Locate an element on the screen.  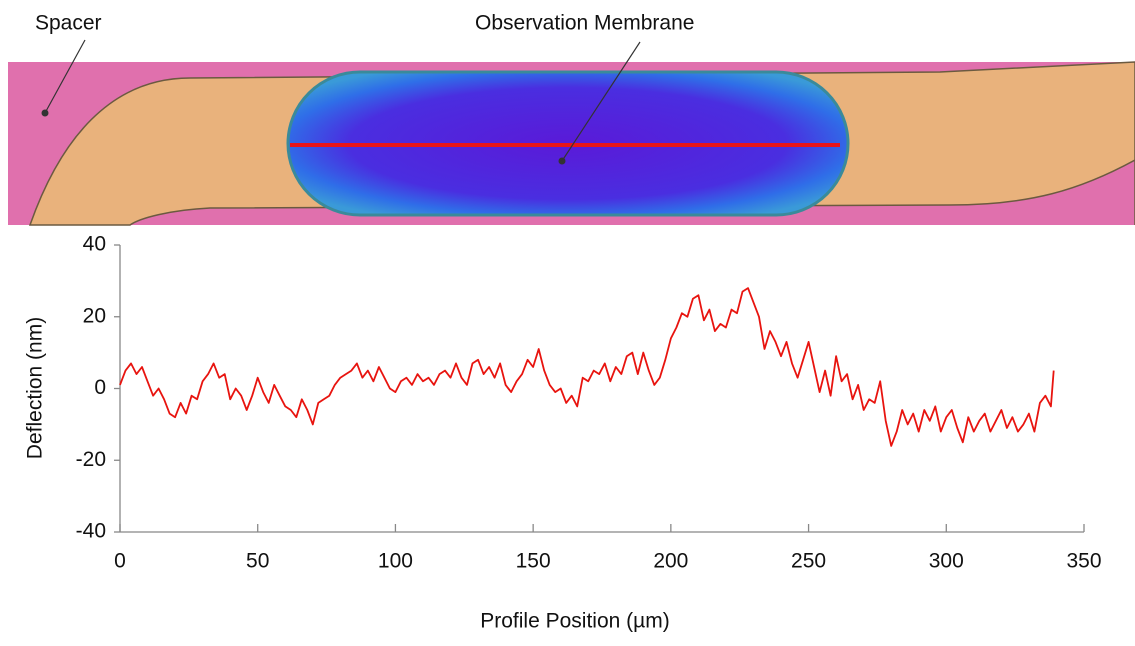
x-tick-label: 100 is located at coordinates (395, 561).